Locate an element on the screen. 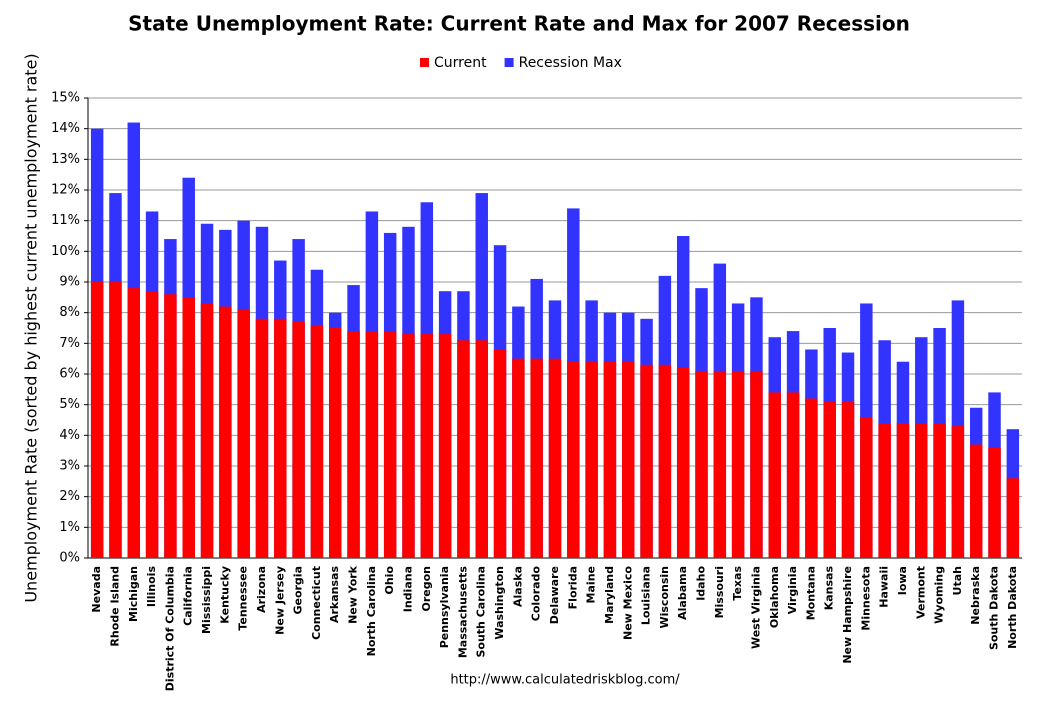 The width and height of the screenshot is (1038, 712). x-tick-label: Nebraska is located at coordinates (975, 595).